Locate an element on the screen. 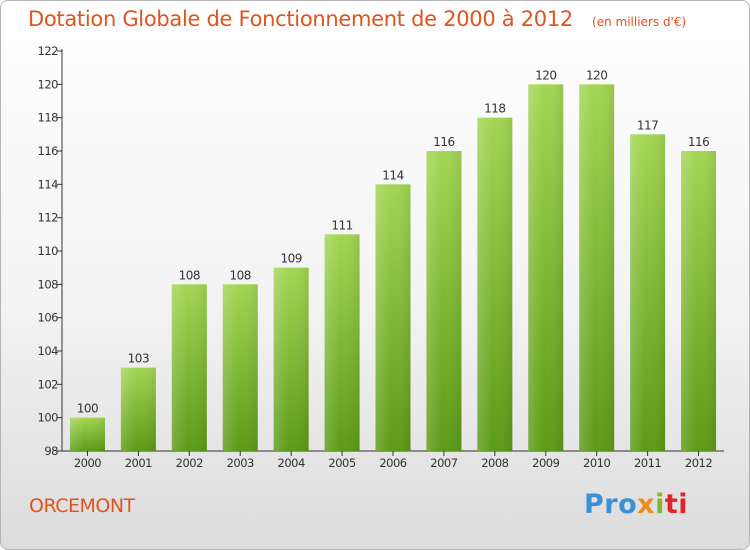 This screenshot has height=550, width=750. chart-subtitle: (en milliers d'€) is located at coordinates (639, 22).